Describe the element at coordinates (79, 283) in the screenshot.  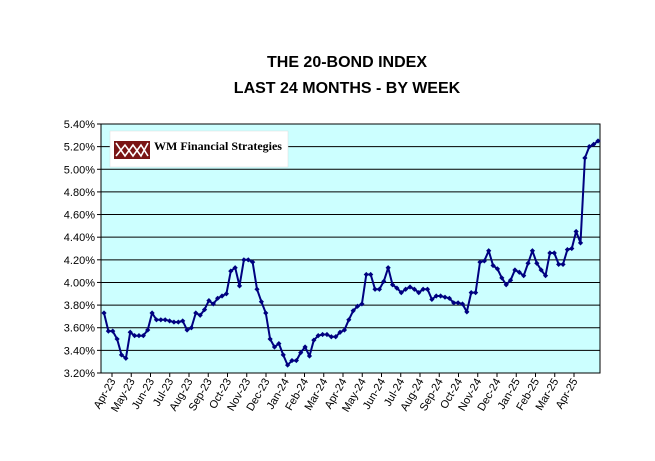
I see `y-tick-label: 4.00%` at that location.